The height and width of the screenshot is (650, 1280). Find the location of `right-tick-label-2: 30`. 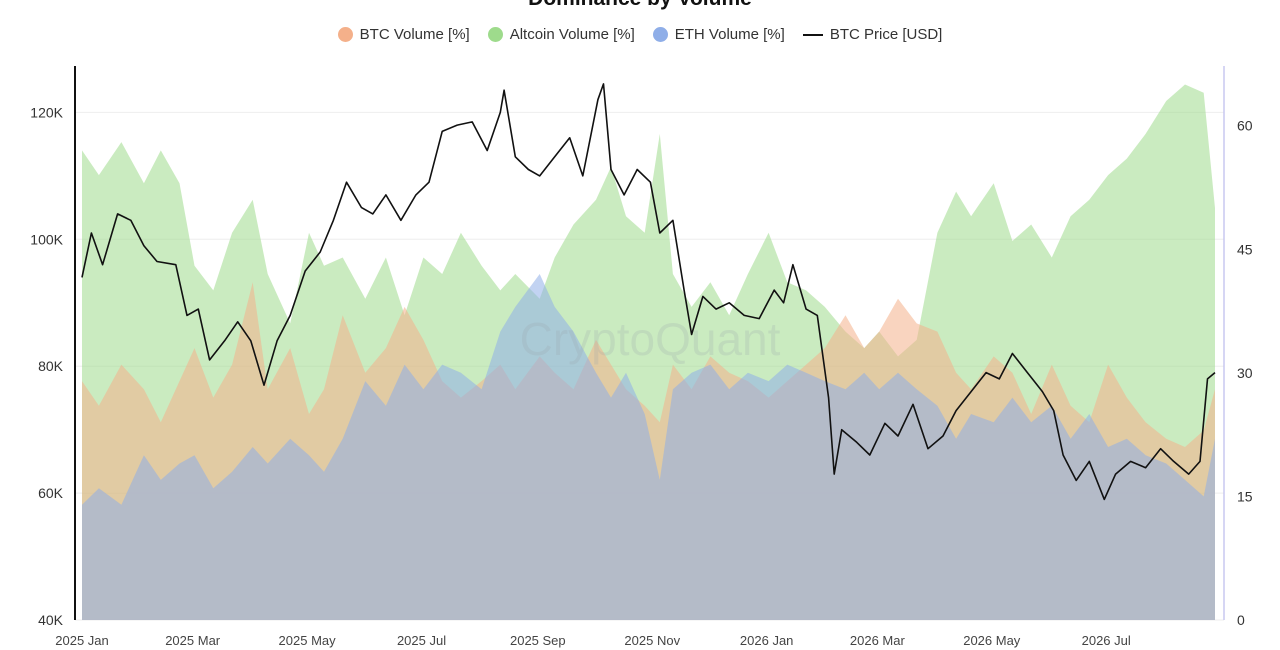

right-tick-label-2: 30 is located at coordinates (1245, 373).